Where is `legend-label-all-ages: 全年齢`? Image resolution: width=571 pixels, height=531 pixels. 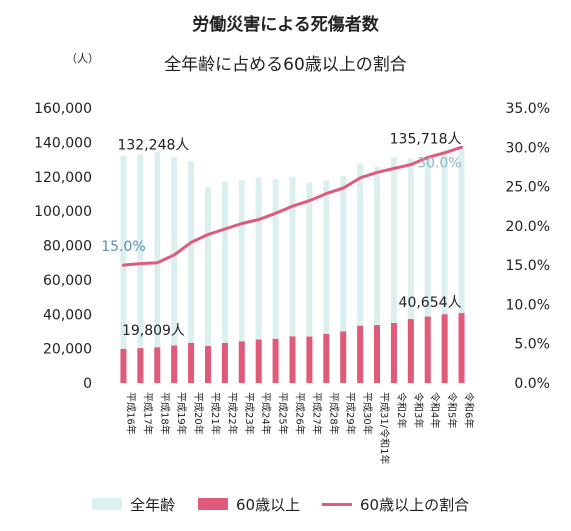
legend-label-all-ages: 全年齢 is located at coordinates (153, 504).